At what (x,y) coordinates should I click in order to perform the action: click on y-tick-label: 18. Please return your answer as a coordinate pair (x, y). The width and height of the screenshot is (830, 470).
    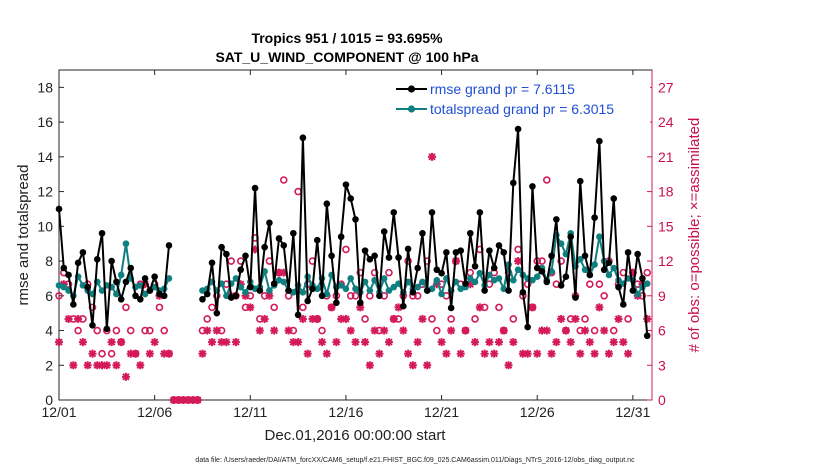
    Looking at the image, I should click on (45, 87).